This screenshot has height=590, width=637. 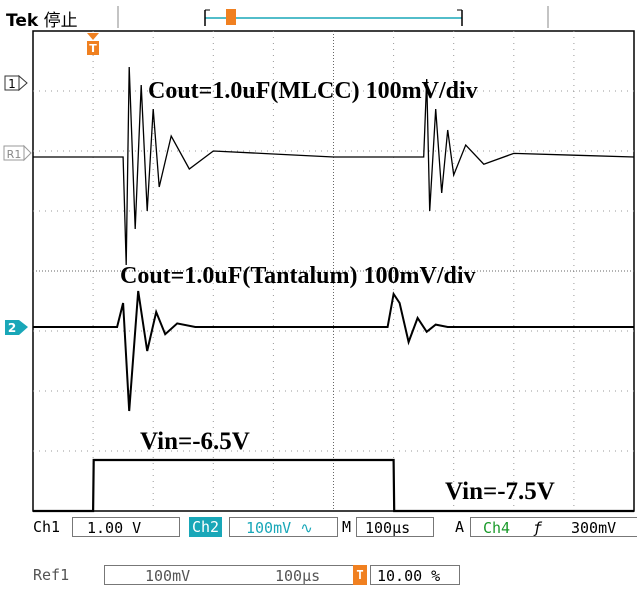 I want to click on ch2-annotation: Cout=1.0uF(Tantalum) 100mV/div, so click(x=298, y=276).